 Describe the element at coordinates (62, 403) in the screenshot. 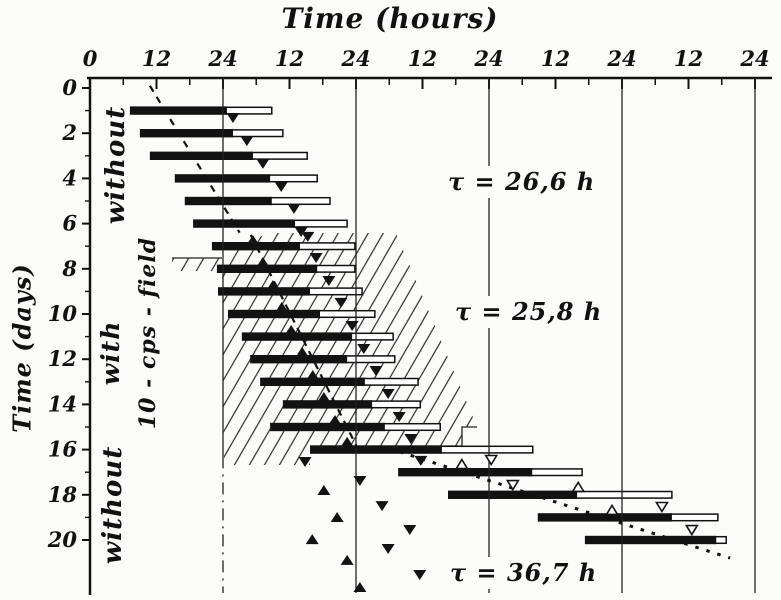

I see `y-axis-tick-label: 14` at that location.